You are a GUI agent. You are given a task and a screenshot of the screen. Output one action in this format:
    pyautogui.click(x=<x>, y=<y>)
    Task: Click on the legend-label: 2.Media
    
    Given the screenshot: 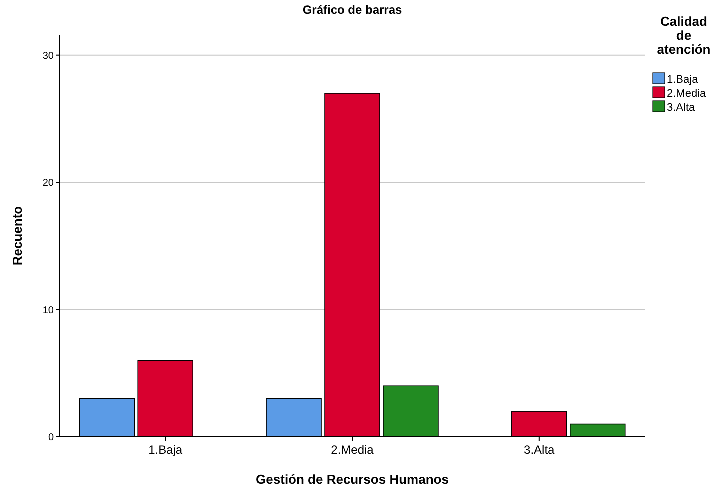 What is the action you would take?
    pyautogui.click(x=687, y=94)
    